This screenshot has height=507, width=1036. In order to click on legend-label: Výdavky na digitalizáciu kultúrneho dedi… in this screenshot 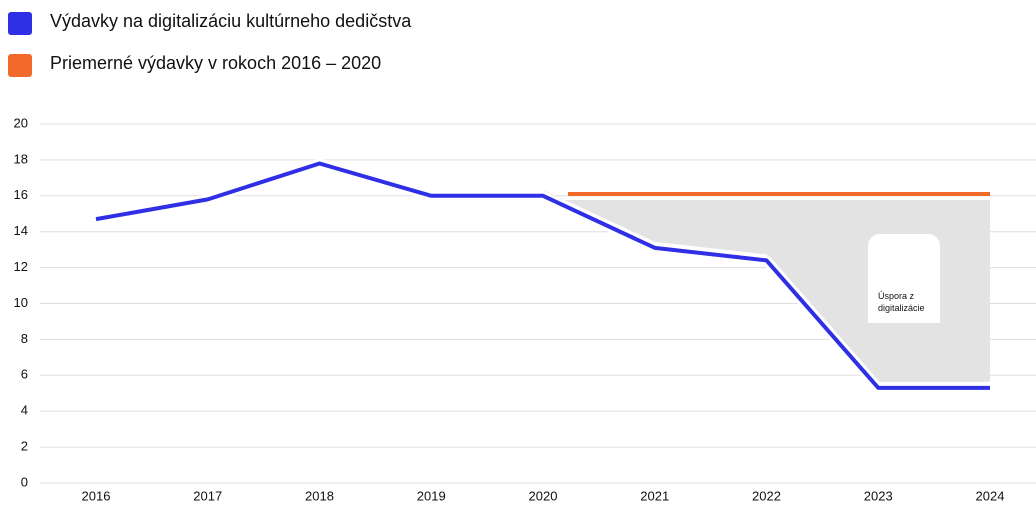, I will do `click(231, 21)`.